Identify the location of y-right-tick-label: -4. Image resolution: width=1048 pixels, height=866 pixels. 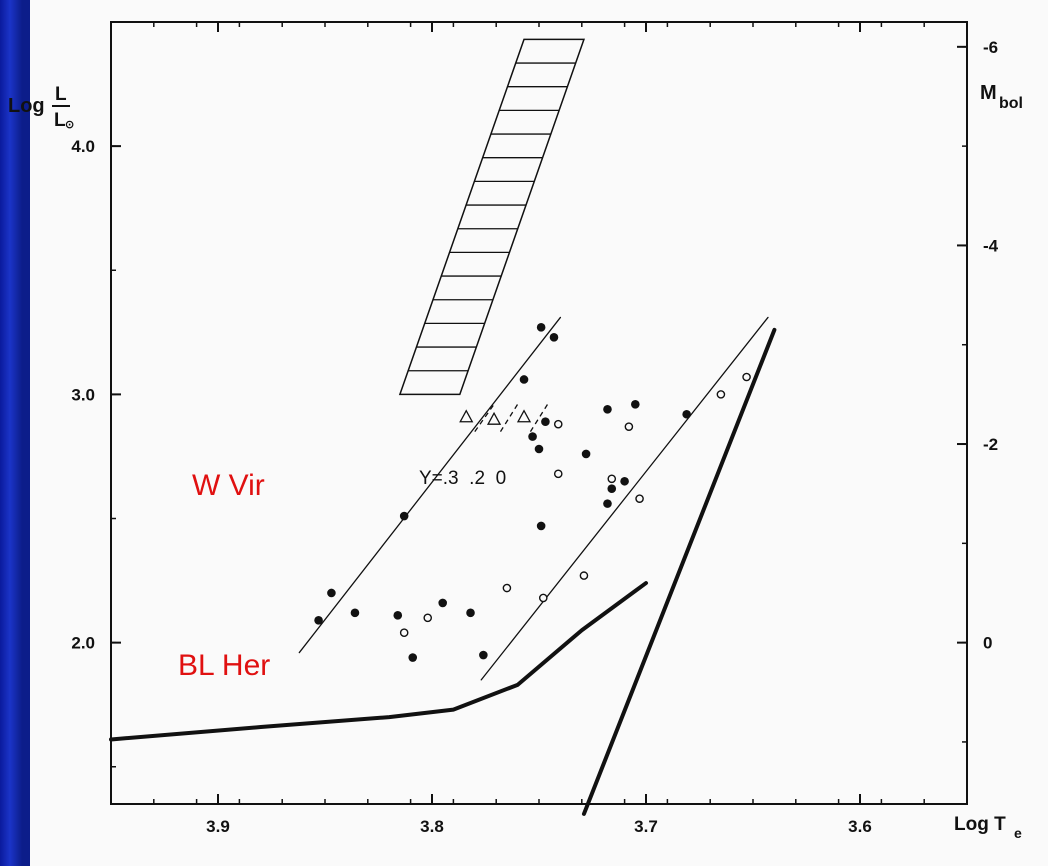
(991, 245).